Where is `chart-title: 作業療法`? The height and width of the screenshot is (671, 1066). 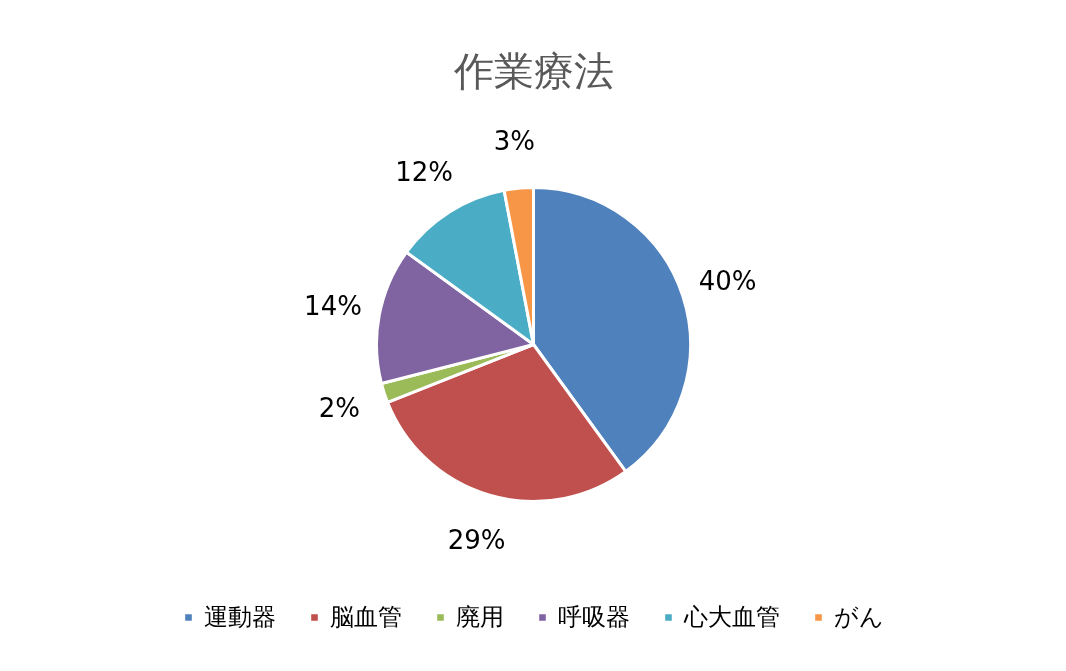 chart-title: 作業療法 is located at coordinates (533, 70).